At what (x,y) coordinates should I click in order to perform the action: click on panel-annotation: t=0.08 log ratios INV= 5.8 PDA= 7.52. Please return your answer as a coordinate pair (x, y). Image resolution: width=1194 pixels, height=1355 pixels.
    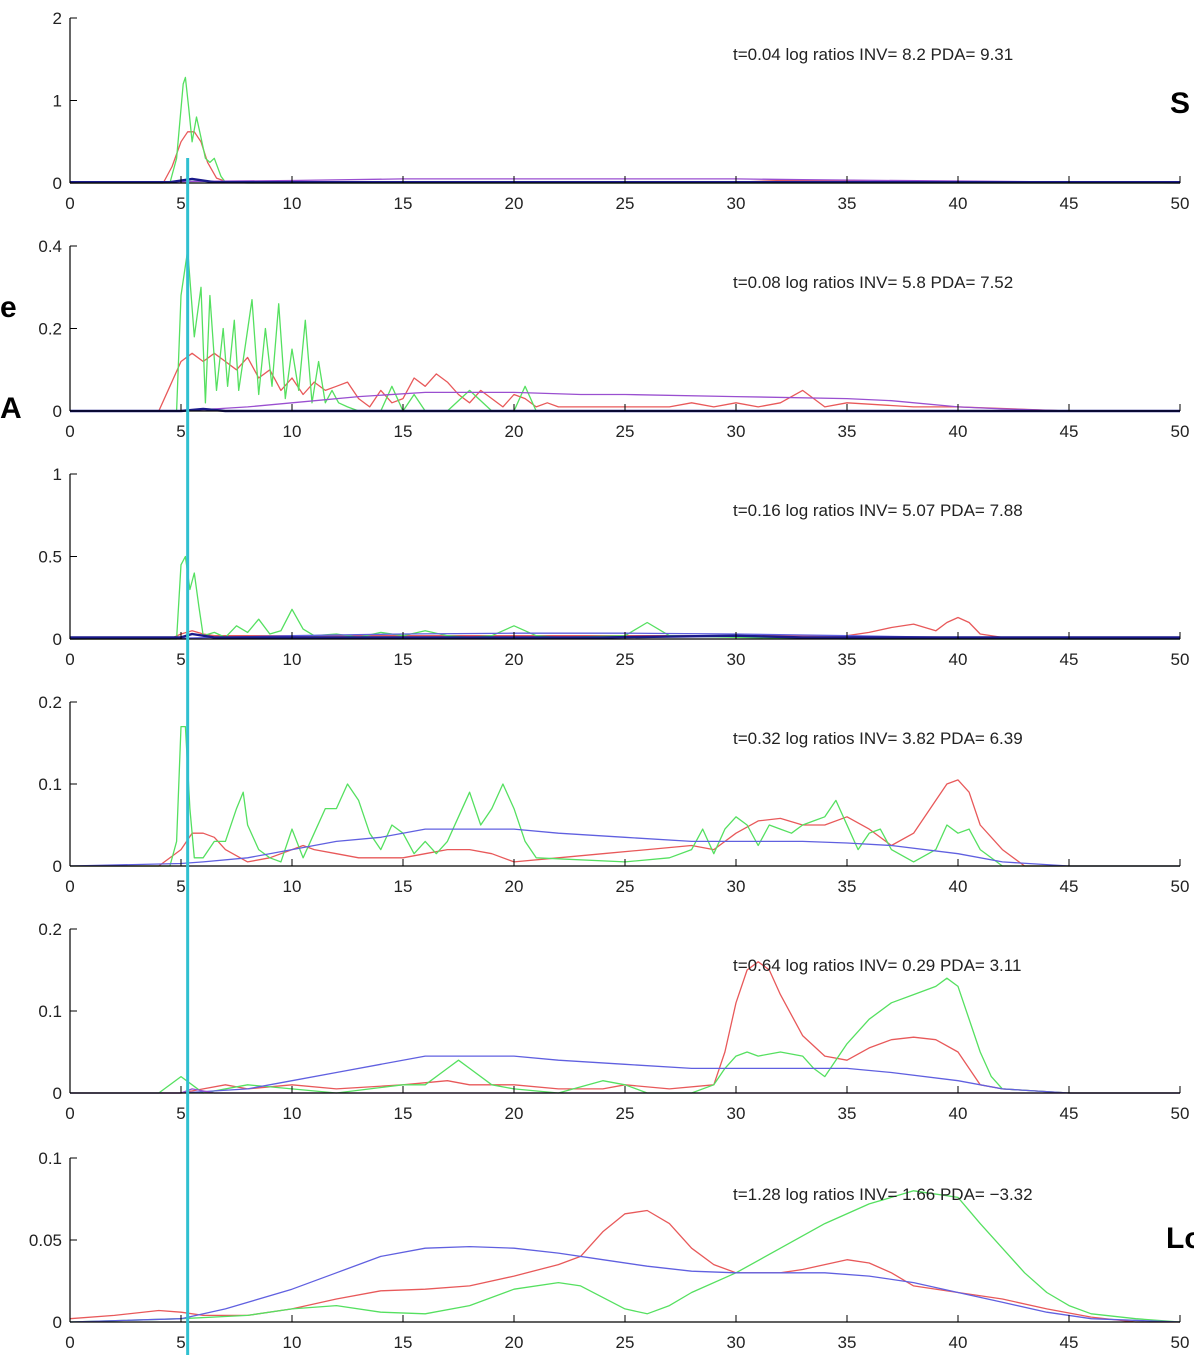
    Looking at the image, I should click on (873, 282).